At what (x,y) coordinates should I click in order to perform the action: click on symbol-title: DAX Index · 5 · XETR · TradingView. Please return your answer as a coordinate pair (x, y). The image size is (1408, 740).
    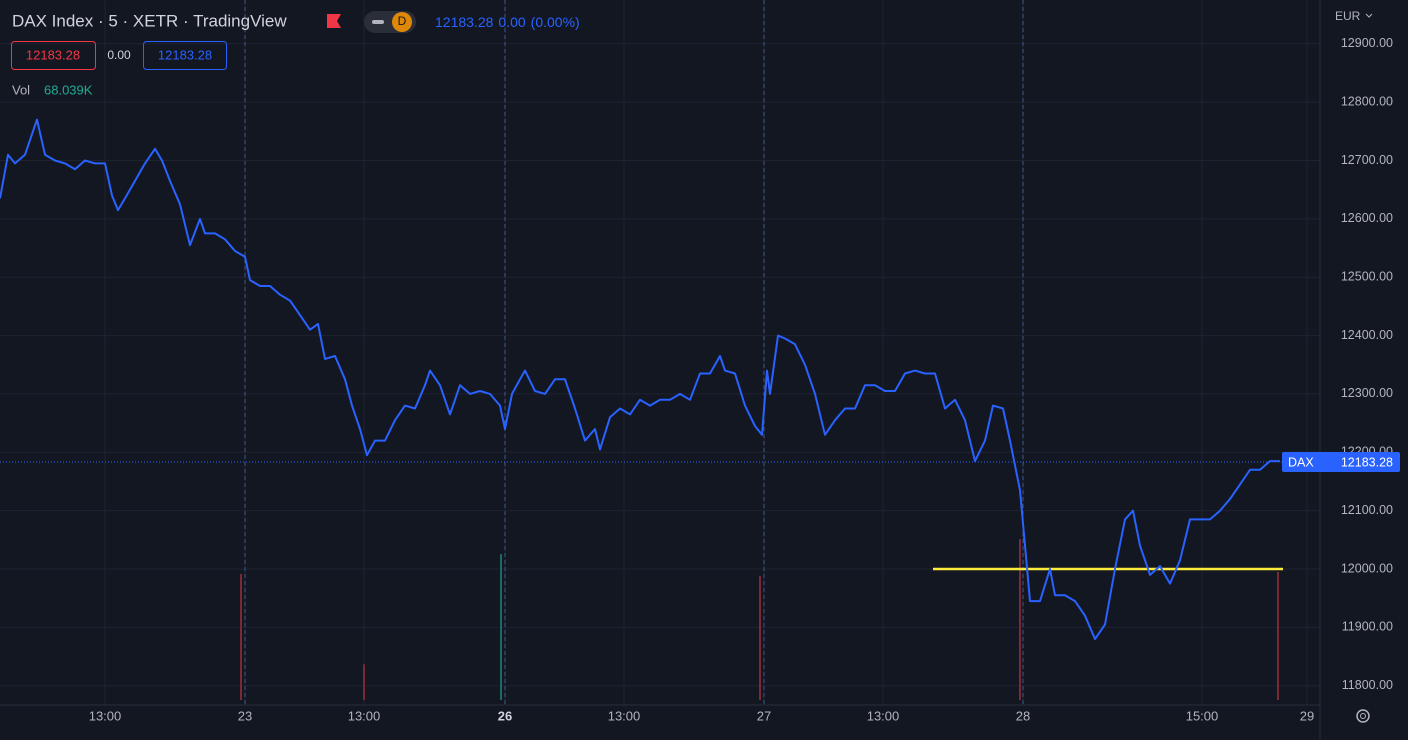
    Looking at the image, I should click on (149, 20).